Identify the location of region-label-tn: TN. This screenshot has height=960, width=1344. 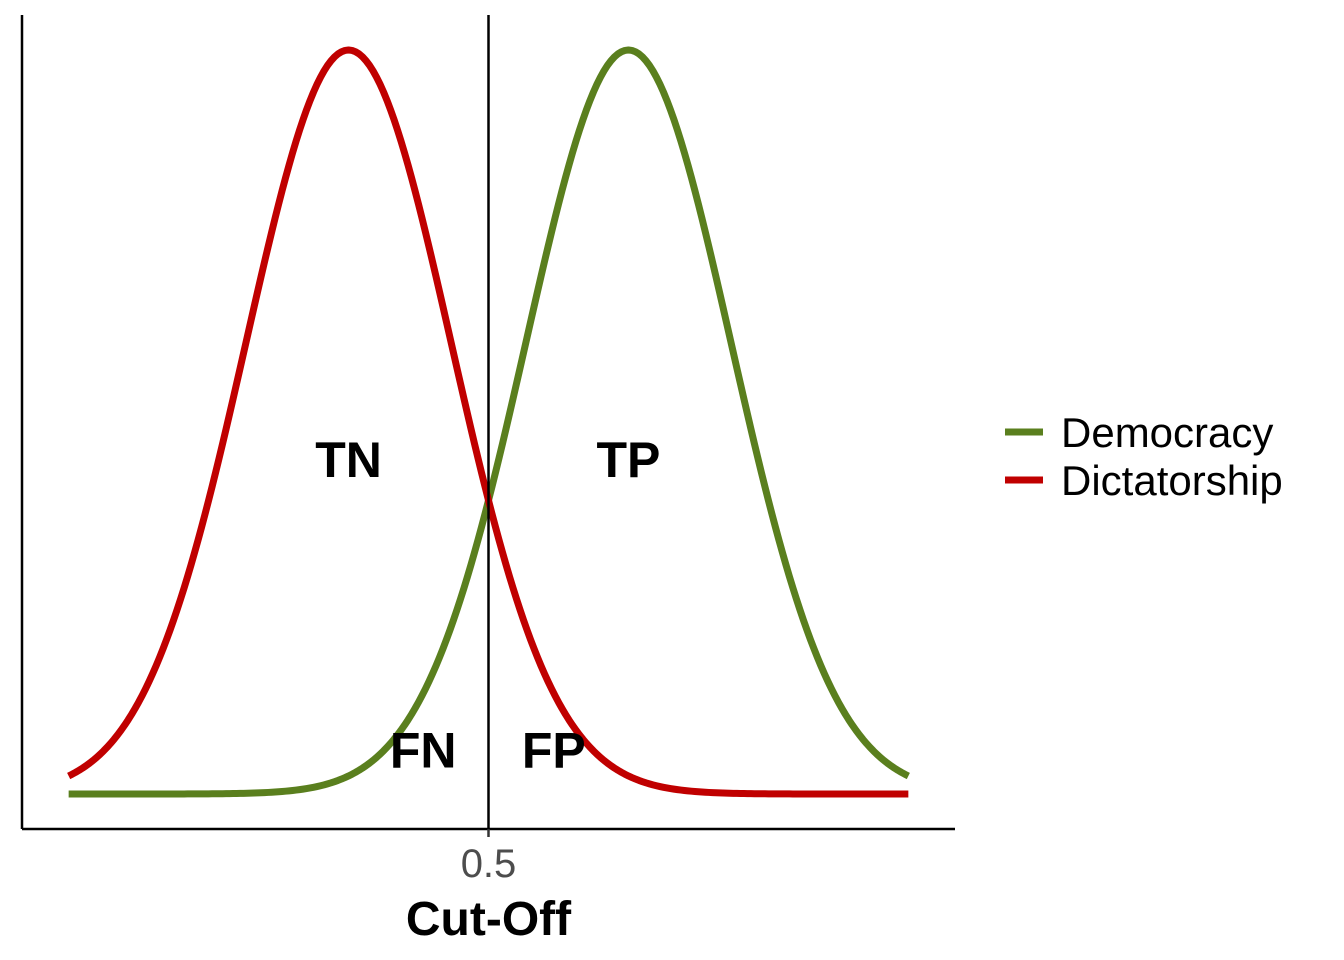
(348, 460).